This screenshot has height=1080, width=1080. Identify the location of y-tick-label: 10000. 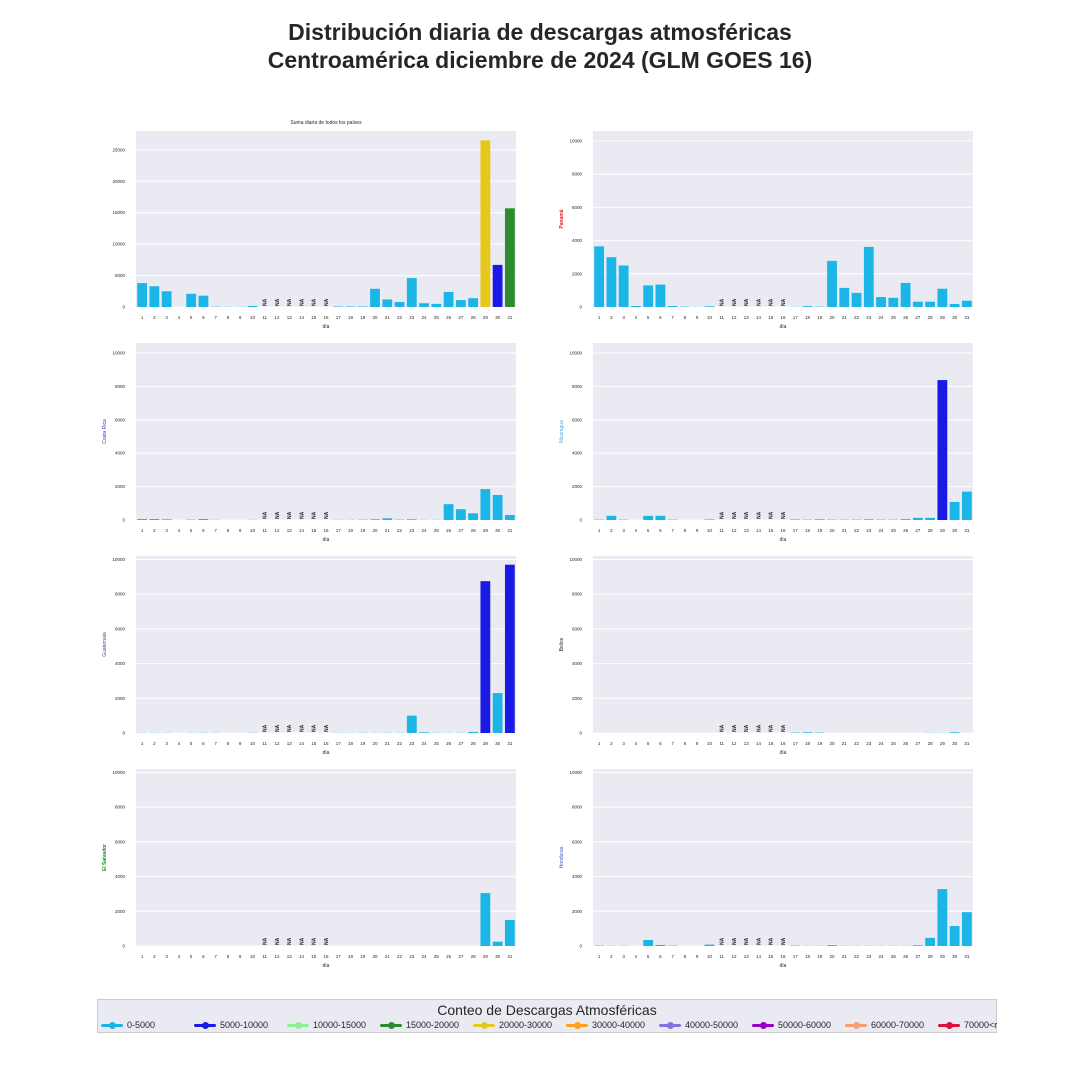
(575, 772).